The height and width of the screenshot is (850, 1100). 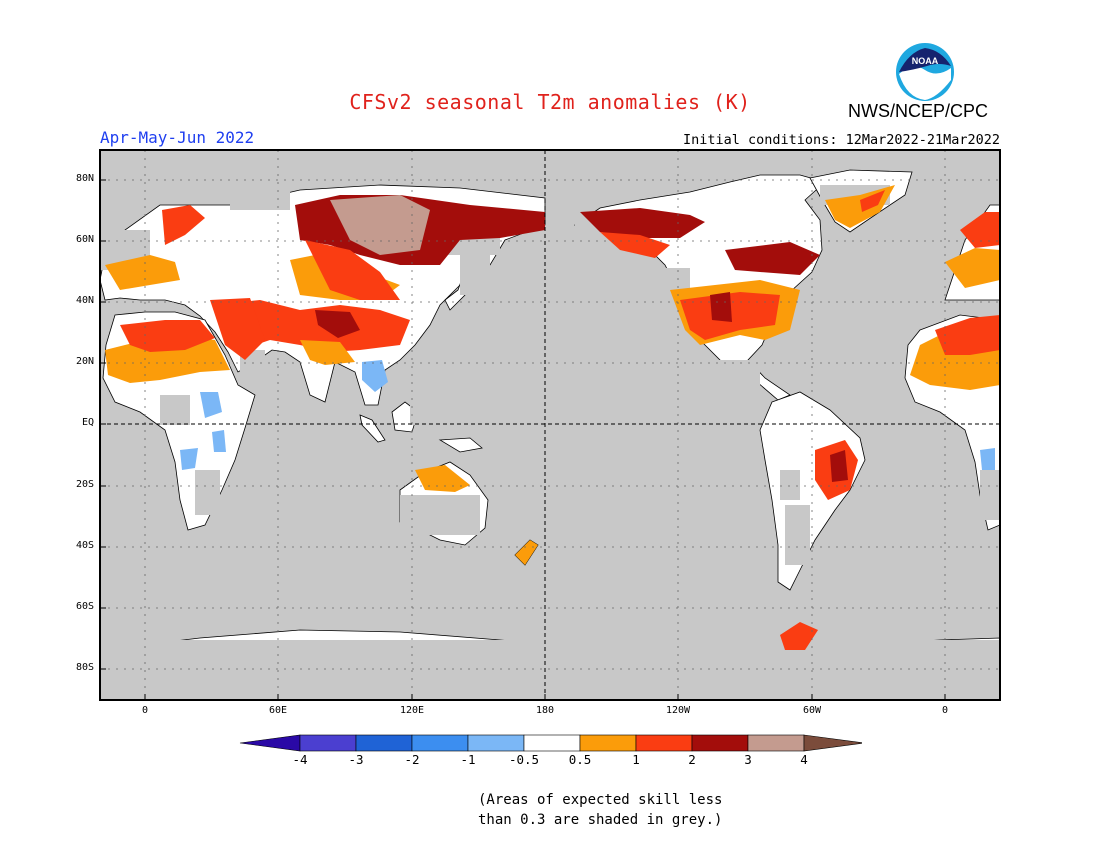 I want to click on colorbar-label: 4, so click(x=804, y=759).